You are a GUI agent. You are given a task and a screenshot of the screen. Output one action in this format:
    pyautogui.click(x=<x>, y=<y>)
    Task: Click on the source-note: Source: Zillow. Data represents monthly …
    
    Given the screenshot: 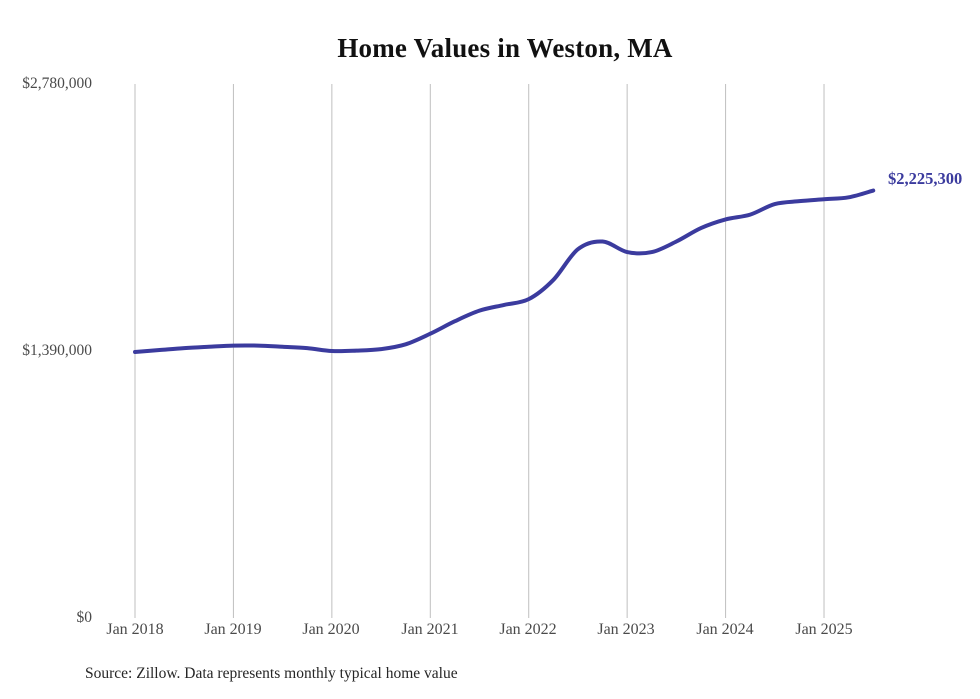 What is the action you would take?
    pyautogui.click(x=271, y=673)
    